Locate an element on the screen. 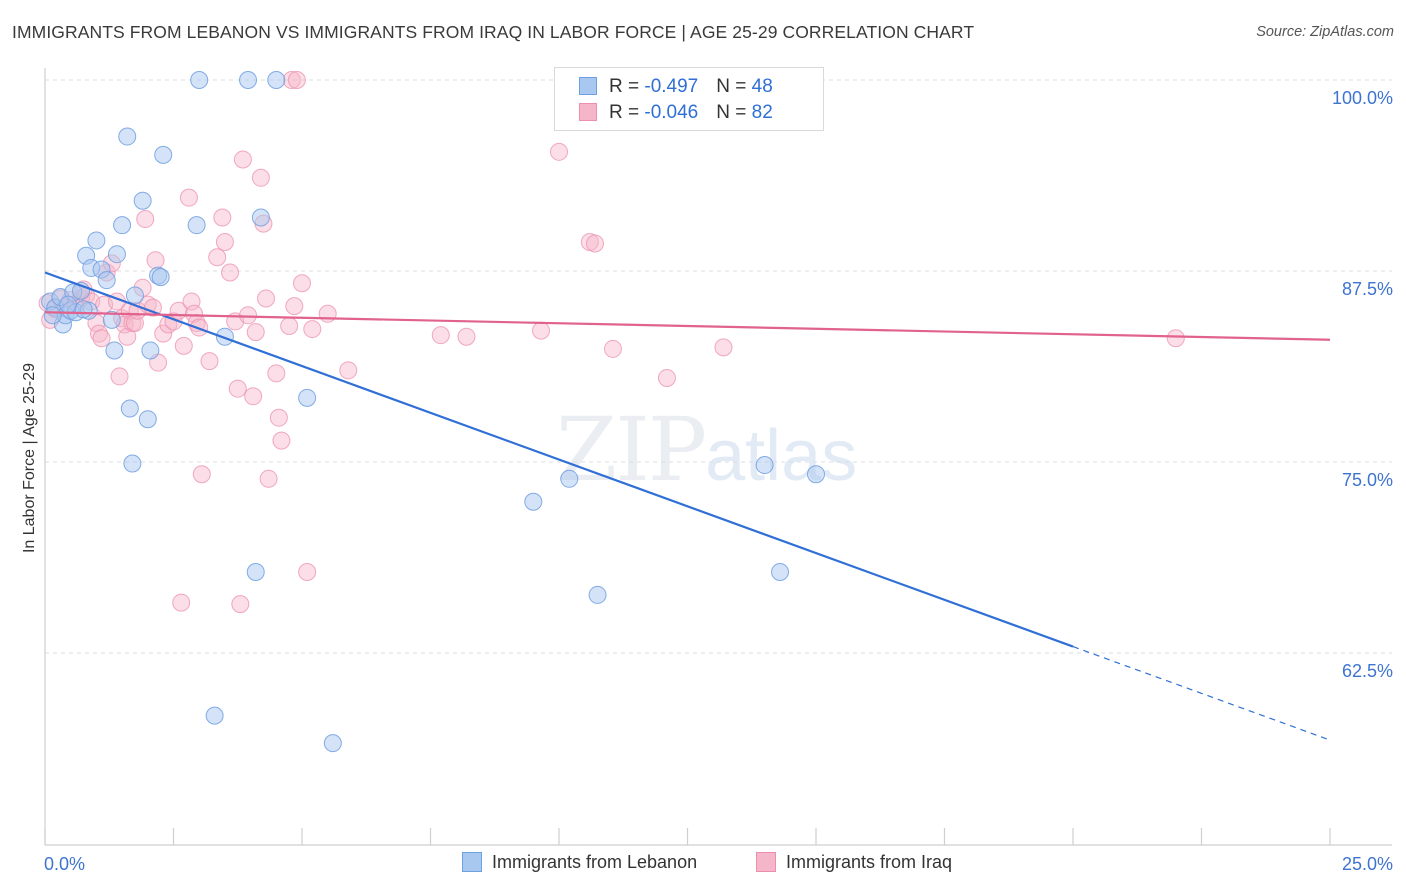 This screenshot has height=892, width=1406. stats-legend-row-lebanon: R = -0.497 N = 48 is located at coordinates (676, 88).